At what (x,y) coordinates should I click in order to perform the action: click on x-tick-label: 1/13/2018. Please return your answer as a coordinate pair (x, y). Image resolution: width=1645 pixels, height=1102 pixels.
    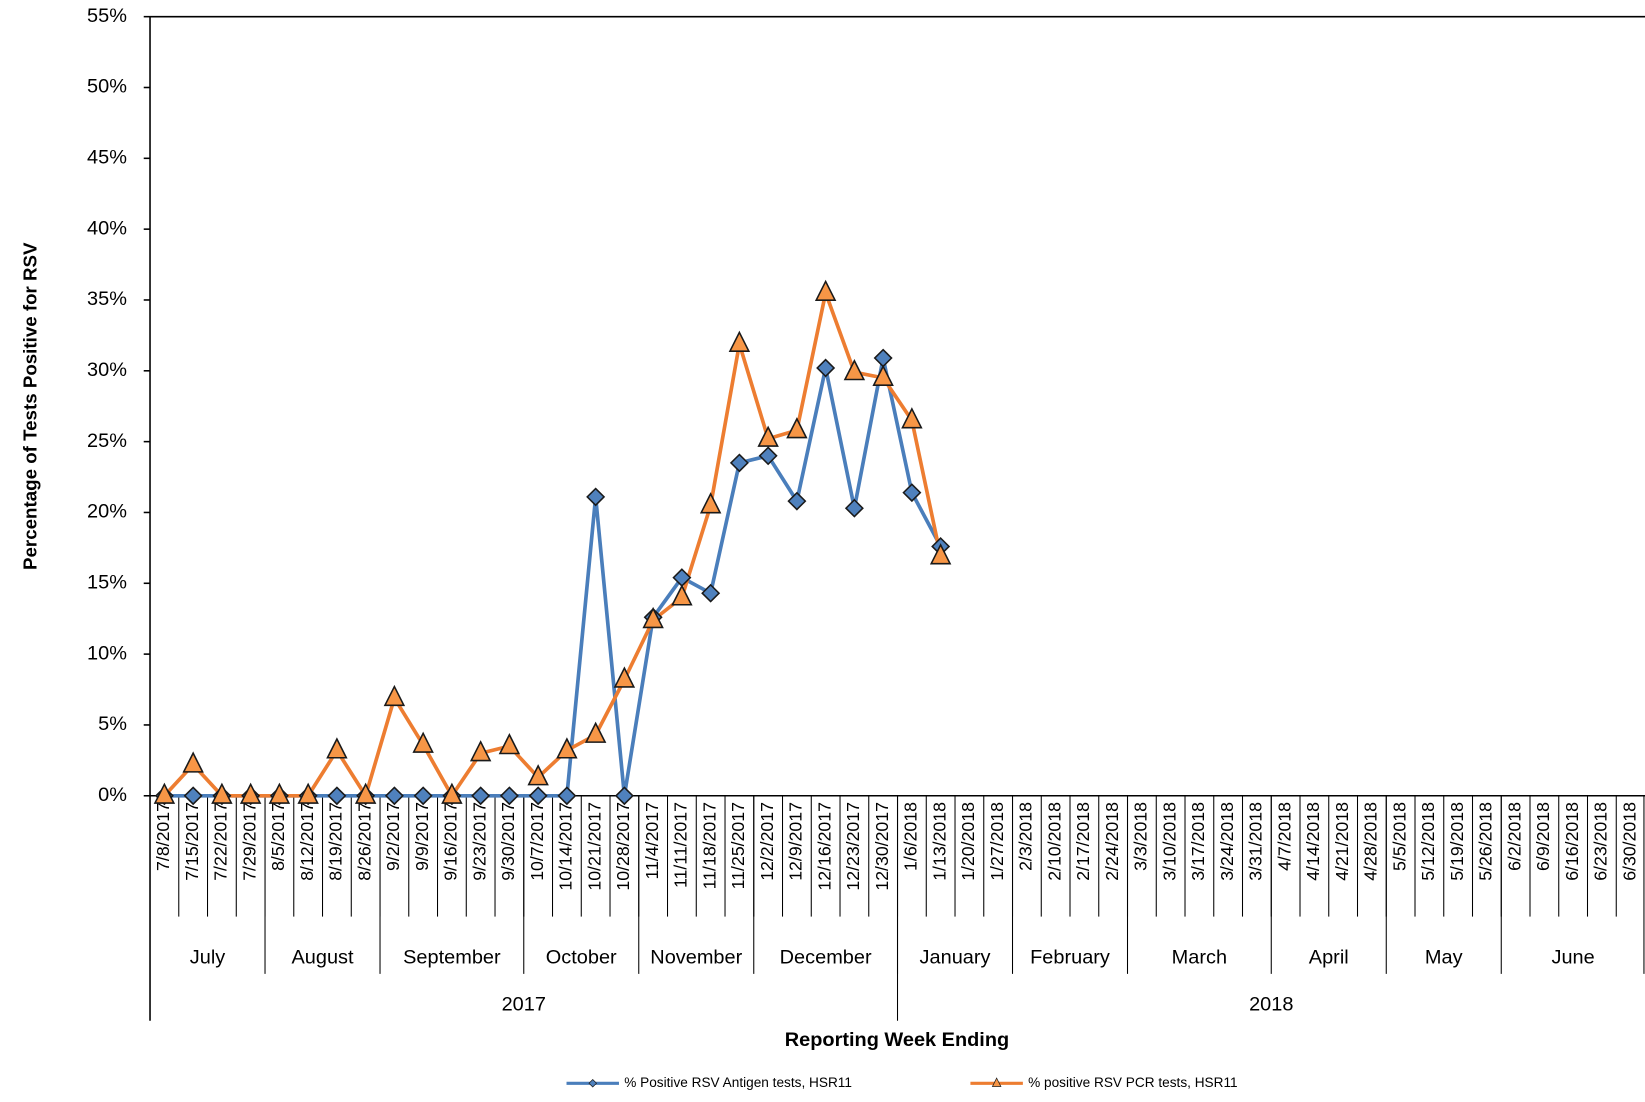
    Looking at the image, I should click on (939, 841).